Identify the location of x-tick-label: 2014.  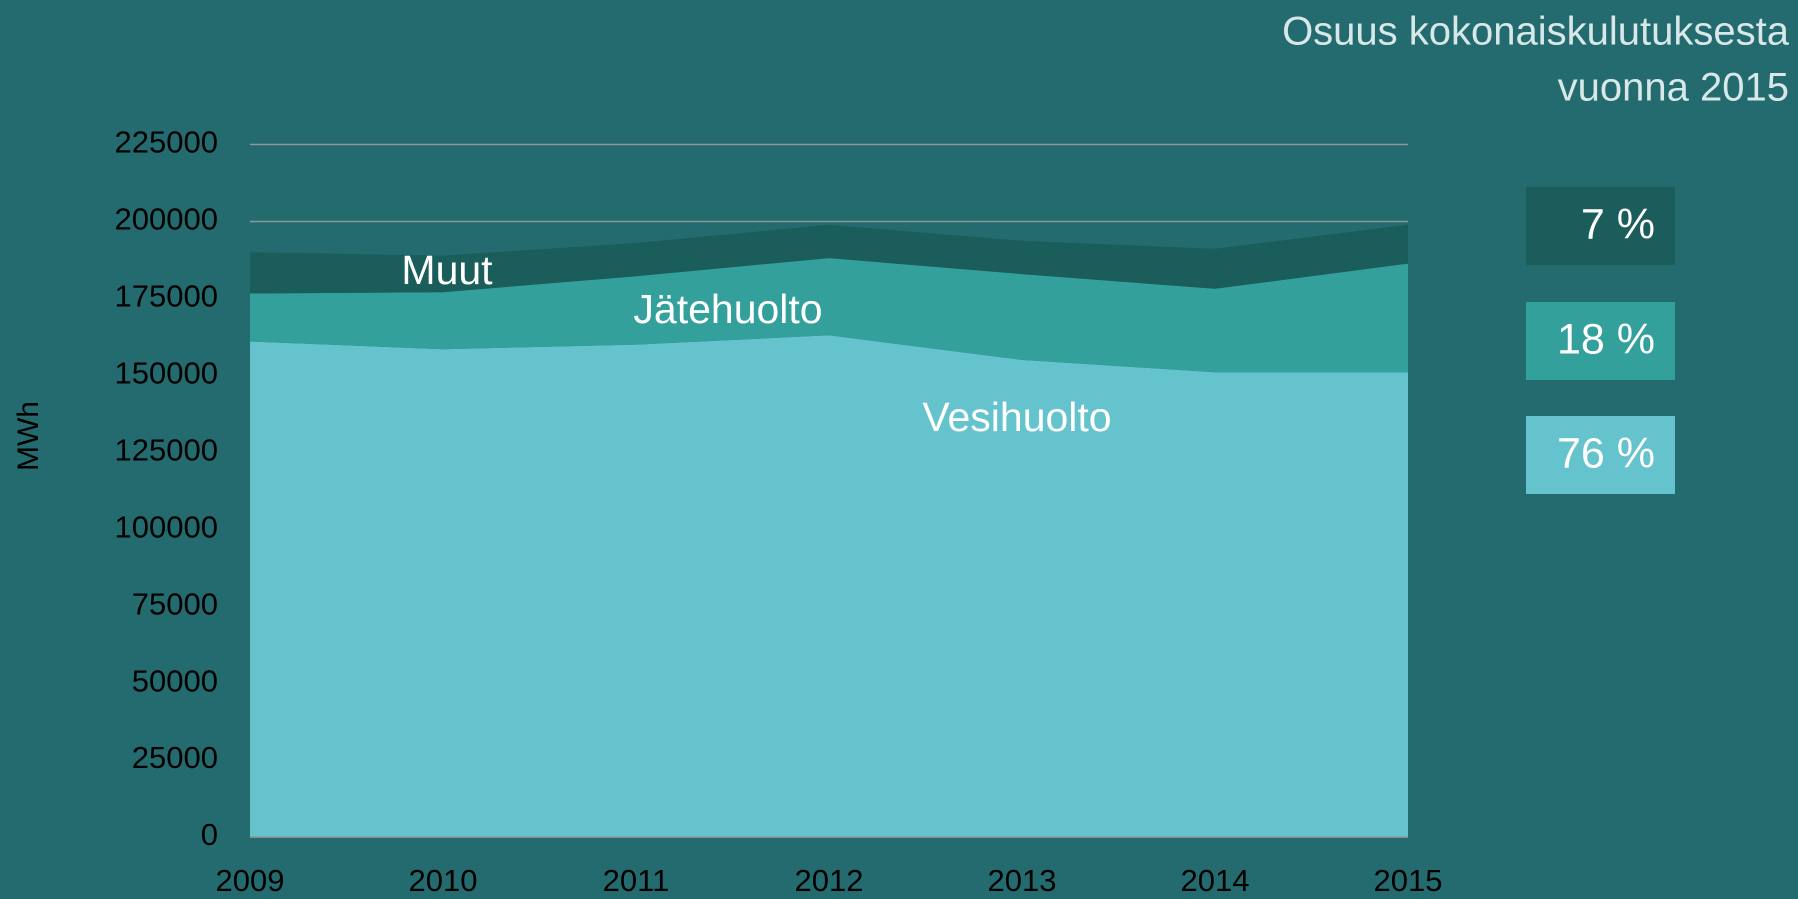
(1215, 880).